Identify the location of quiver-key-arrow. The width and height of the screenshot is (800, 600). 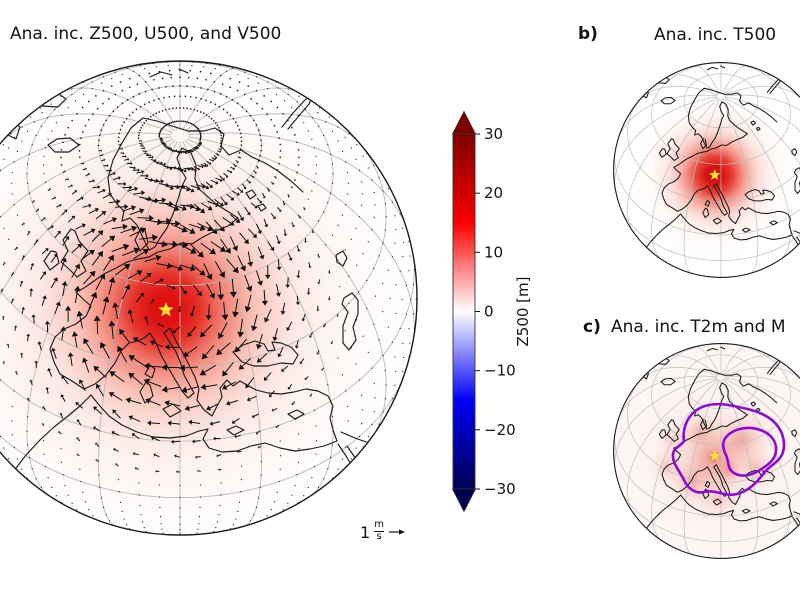
(396, 532).